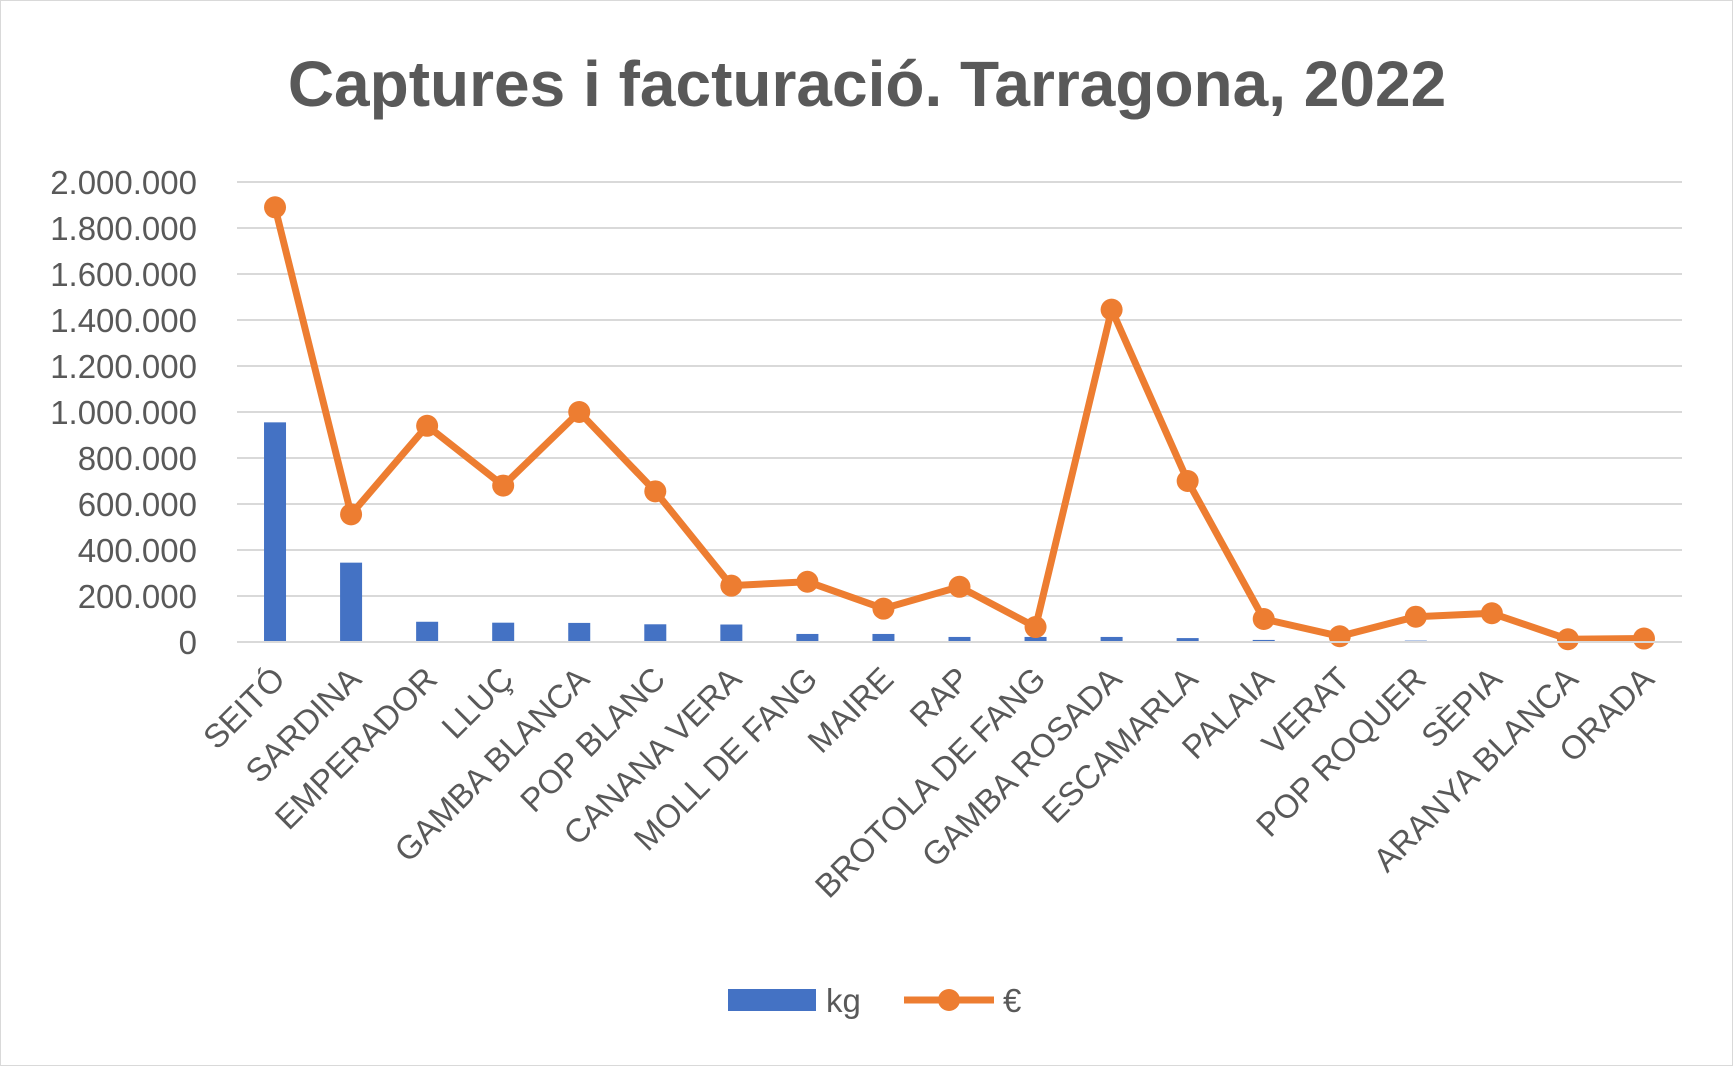 The image size is (1733, 1067). I want to click on legend-euro-marker, so click(949, 1000).